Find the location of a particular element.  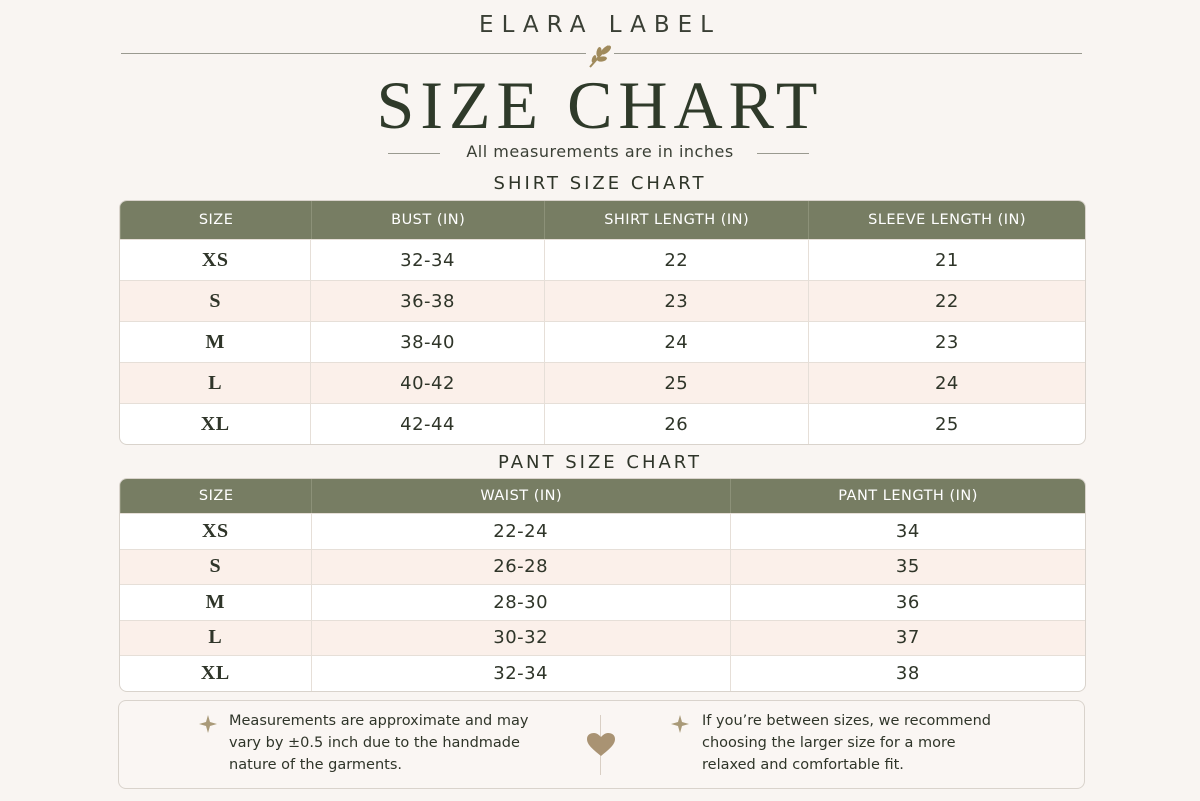

column-header: PANT LENGTH (IN) is located at coordinates (907, 496).